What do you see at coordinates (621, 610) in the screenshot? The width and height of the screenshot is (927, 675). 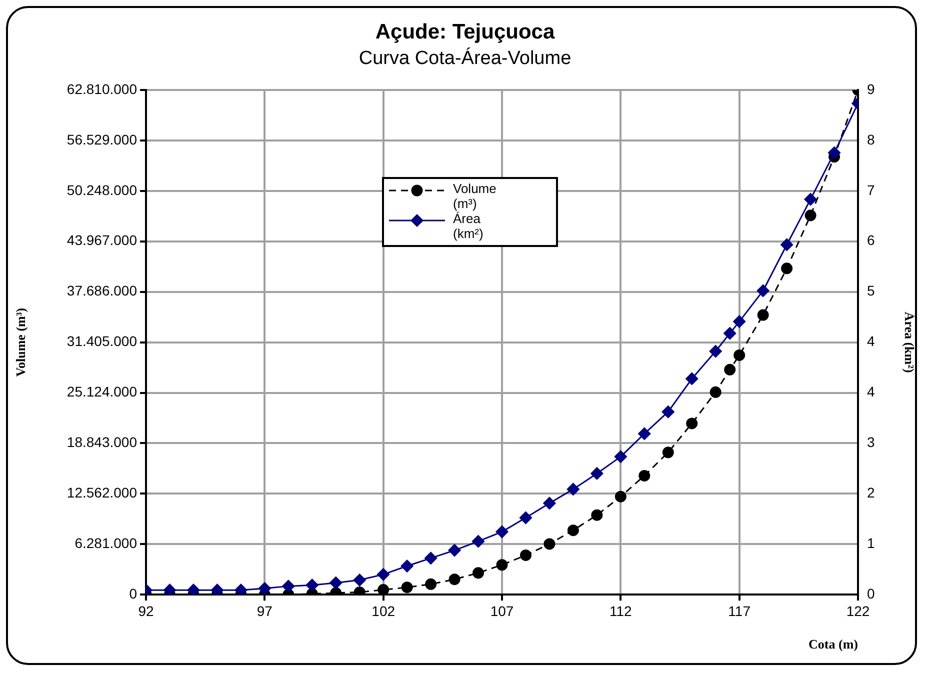 I see `x-tick-label: 112` at bounding box center [621, 610].